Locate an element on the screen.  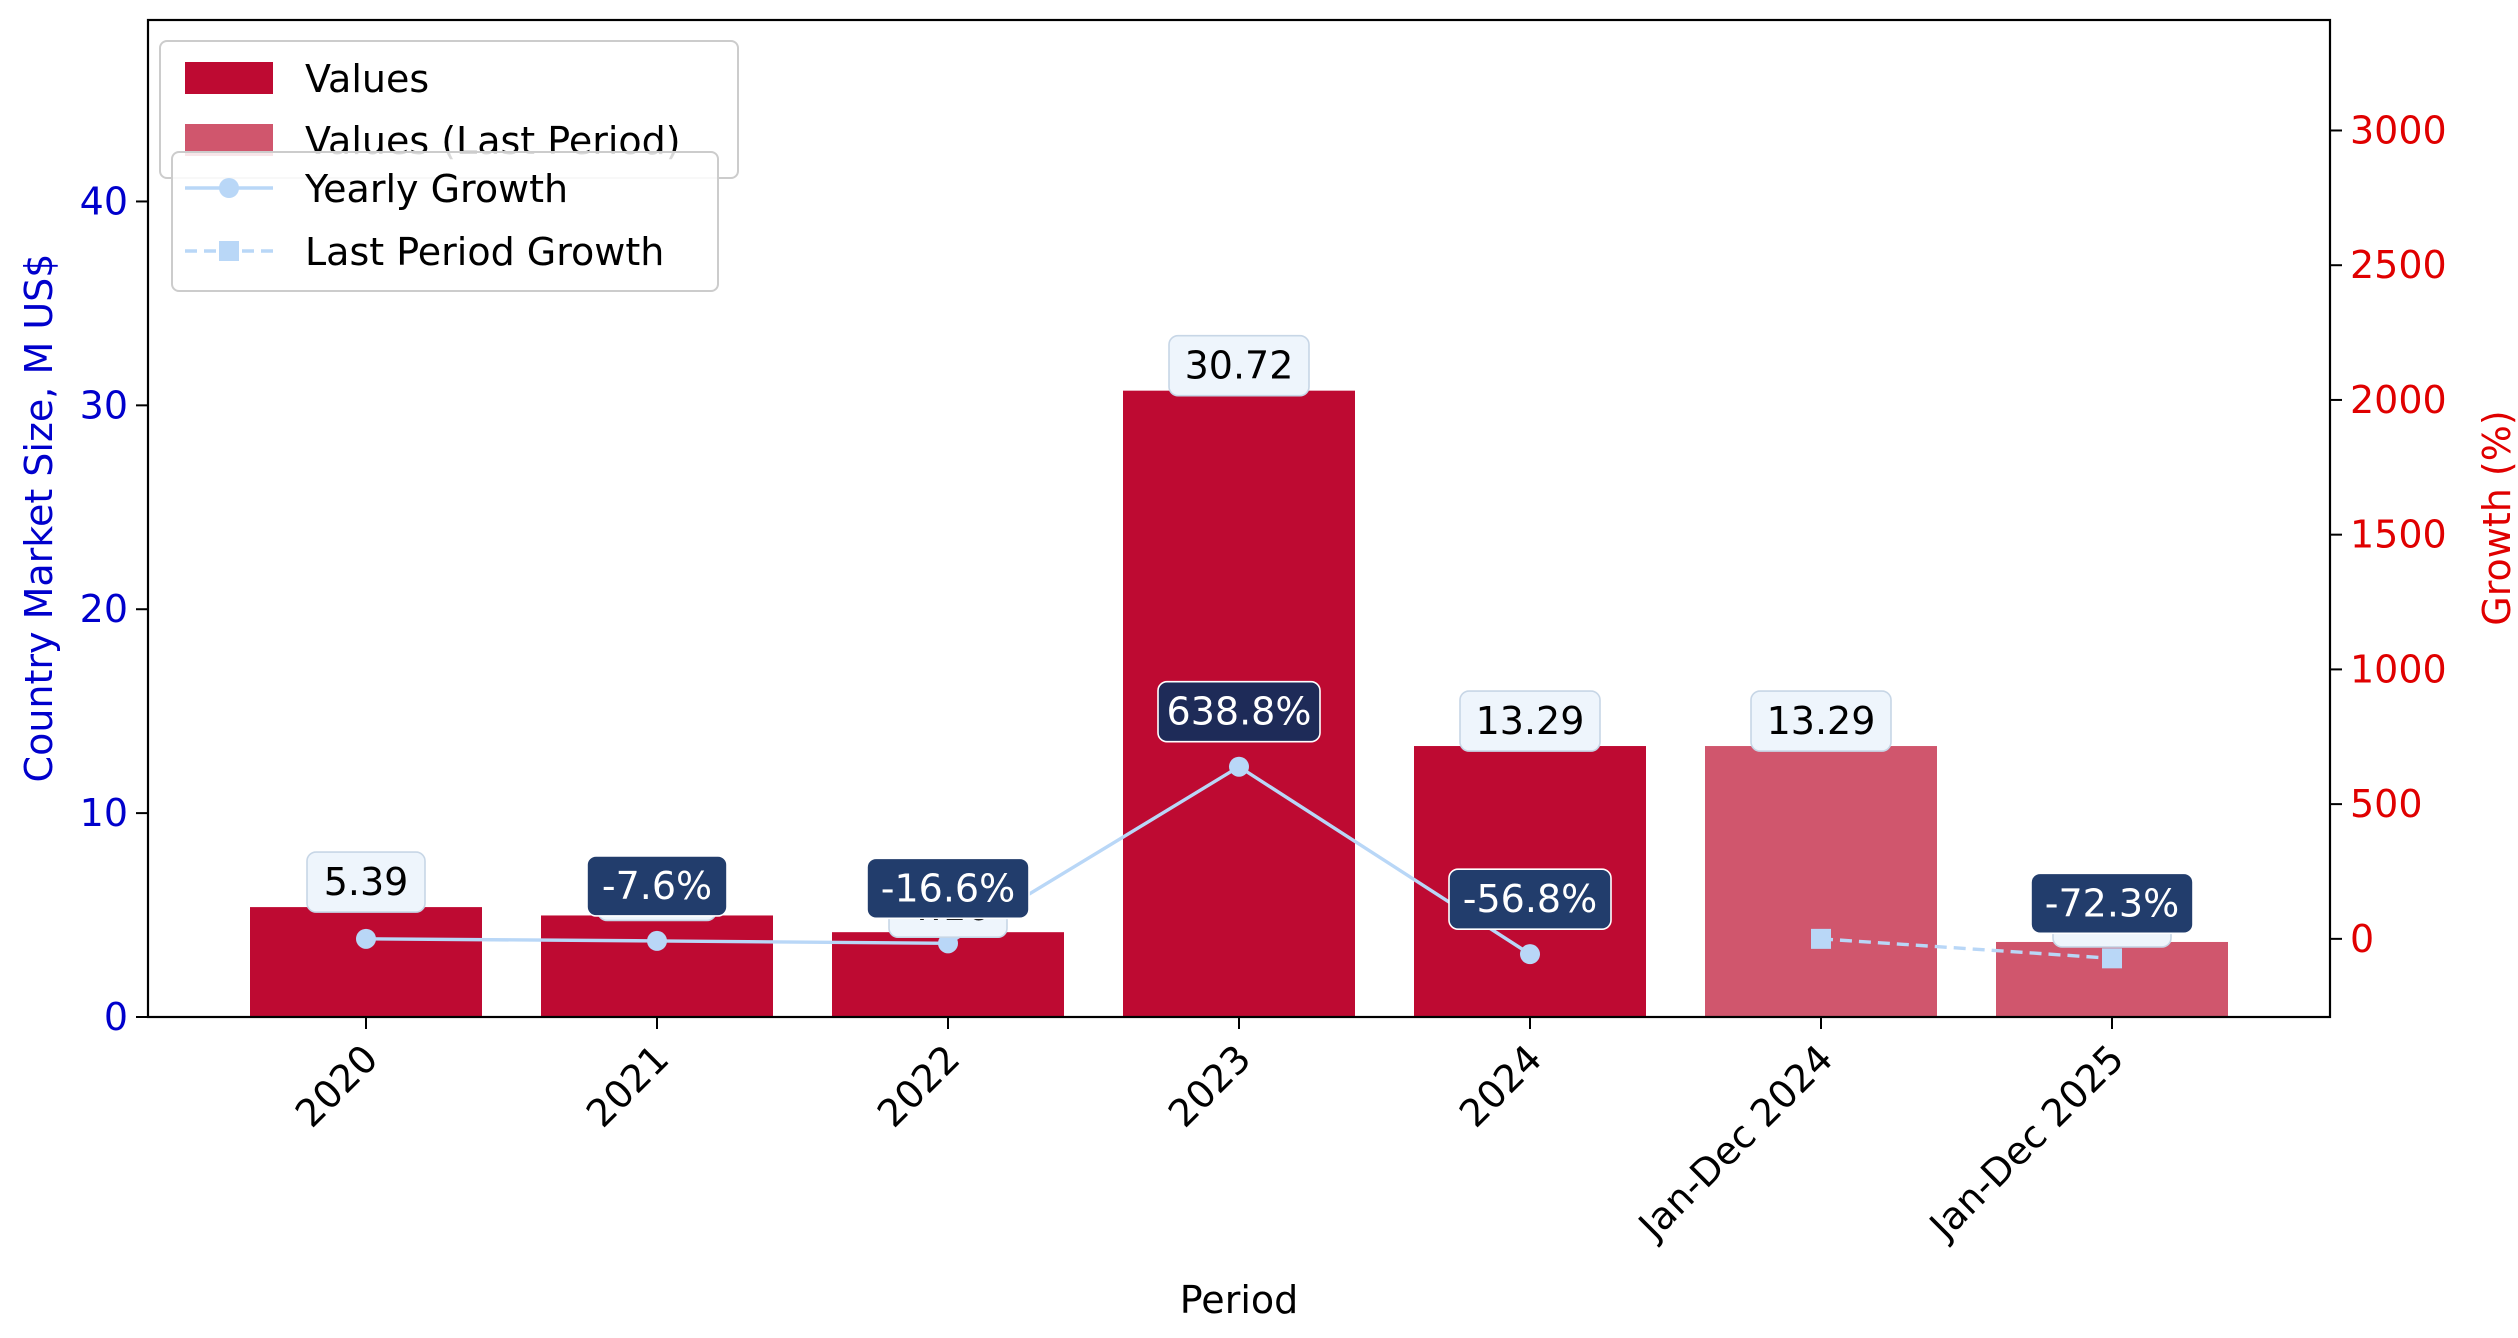
value-label-jan-dec-2024-text: 13.29 is located at coordinates (1821, 721).